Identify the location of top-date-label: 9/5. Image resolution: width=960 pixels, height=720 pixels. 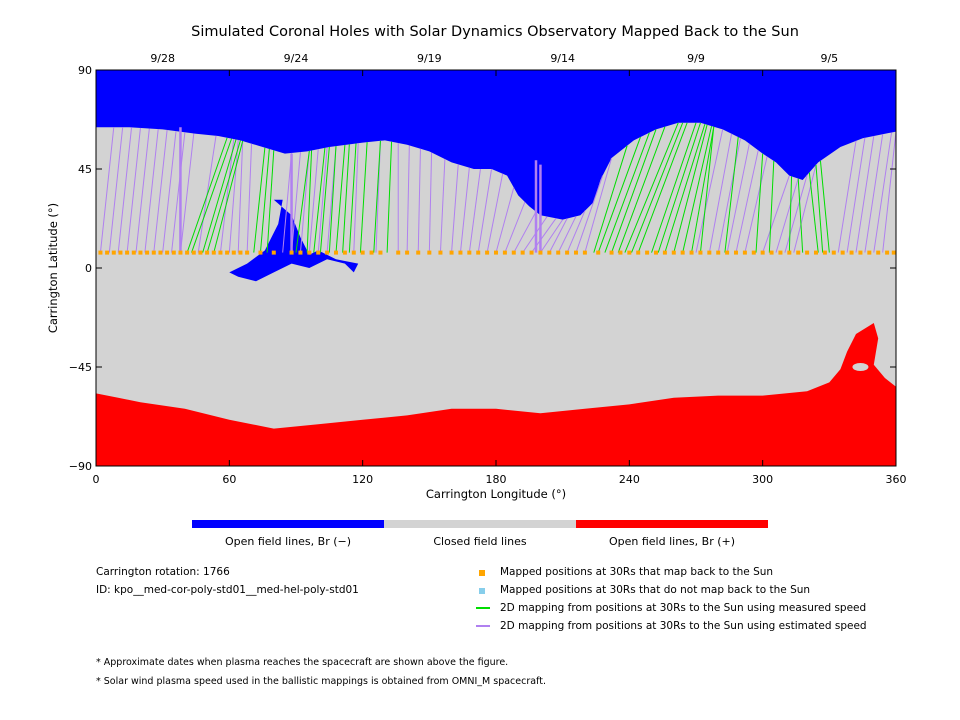
(829, 58).